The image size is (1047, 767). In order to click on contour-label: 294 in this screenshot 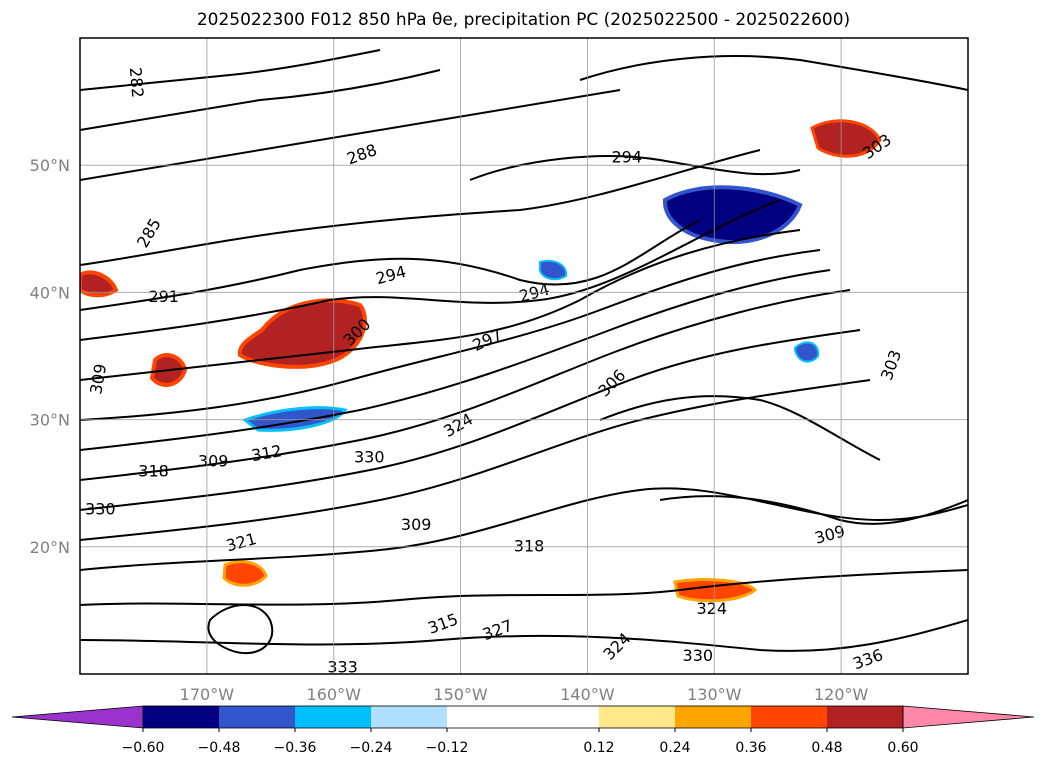, I will do `click(626, 156)`.